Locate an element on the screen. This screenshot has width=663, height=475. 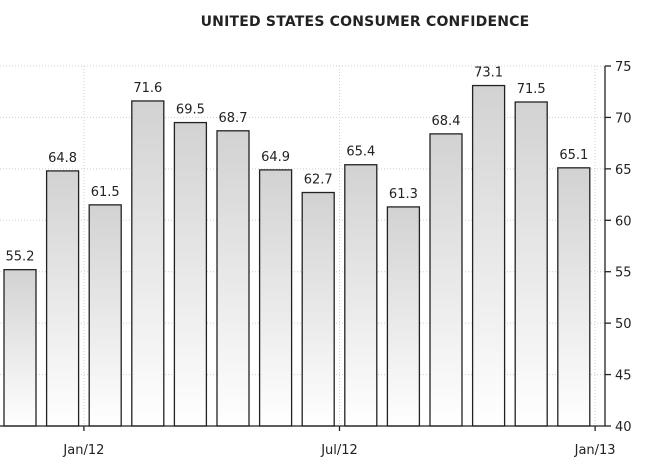
data-label-Feb/12: 71.6 is located at coordinates (147, 88).